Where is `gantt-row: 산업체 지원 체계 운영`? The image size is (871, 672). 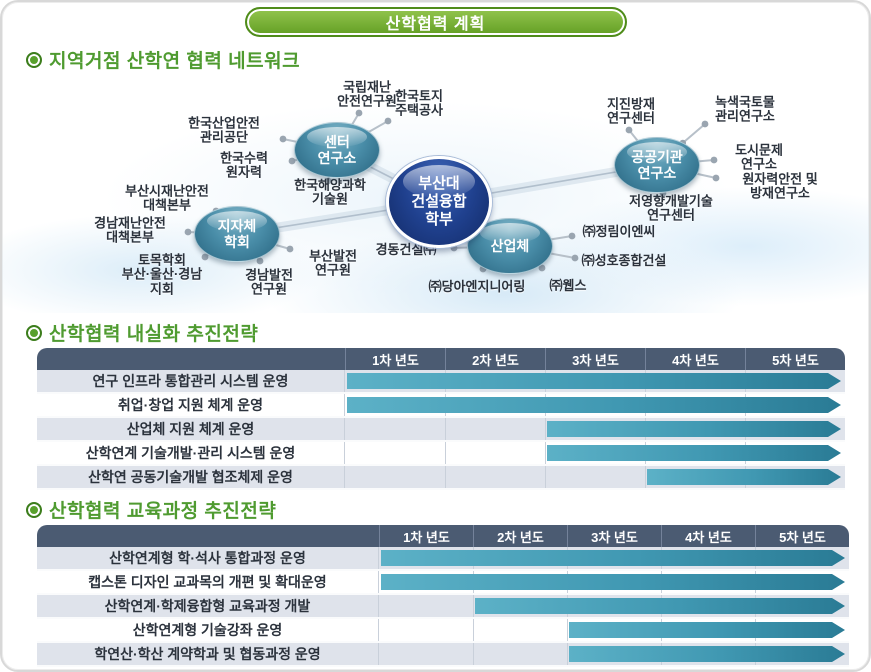 gantt-row: 산업체 지원 체계 운영 is located at coordinates (441, 430).